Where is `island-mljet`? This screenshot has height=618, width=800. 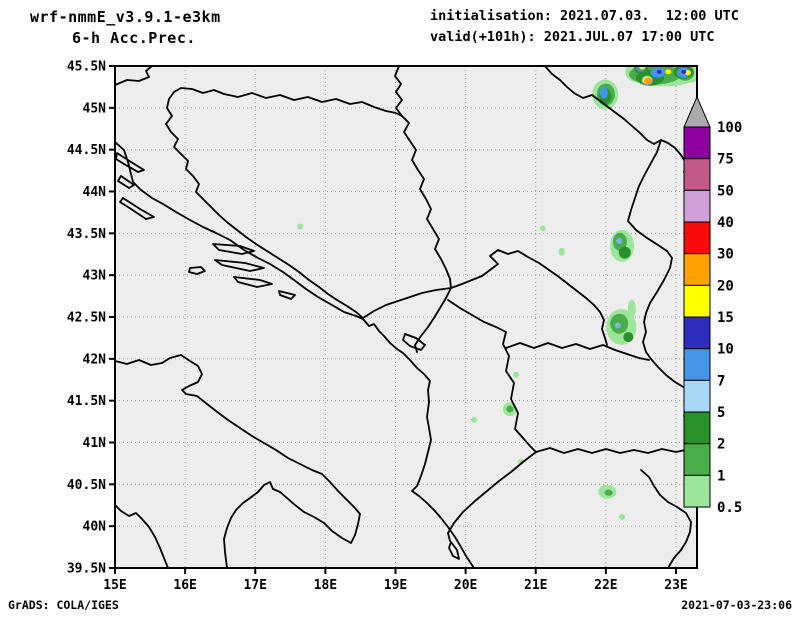
island-mljet is located at coordinates (287, 295).